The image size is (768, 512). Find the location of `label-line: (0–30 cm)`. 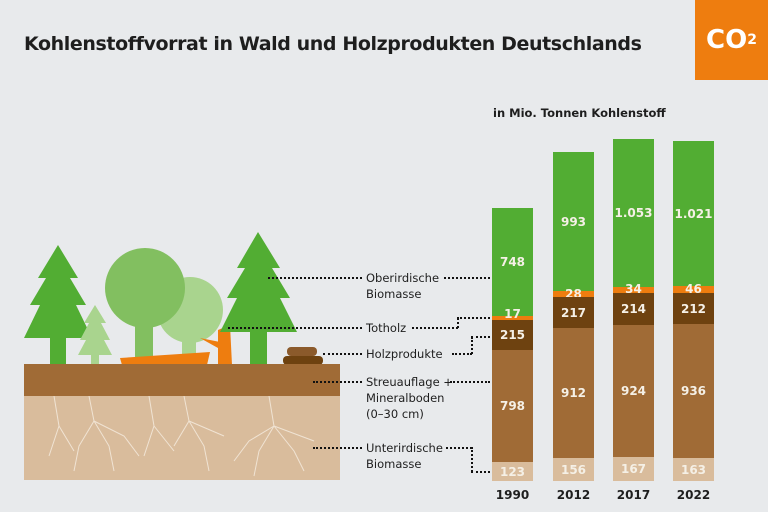

label-line: (0–30 cm) is located at coordinates (395, 414).